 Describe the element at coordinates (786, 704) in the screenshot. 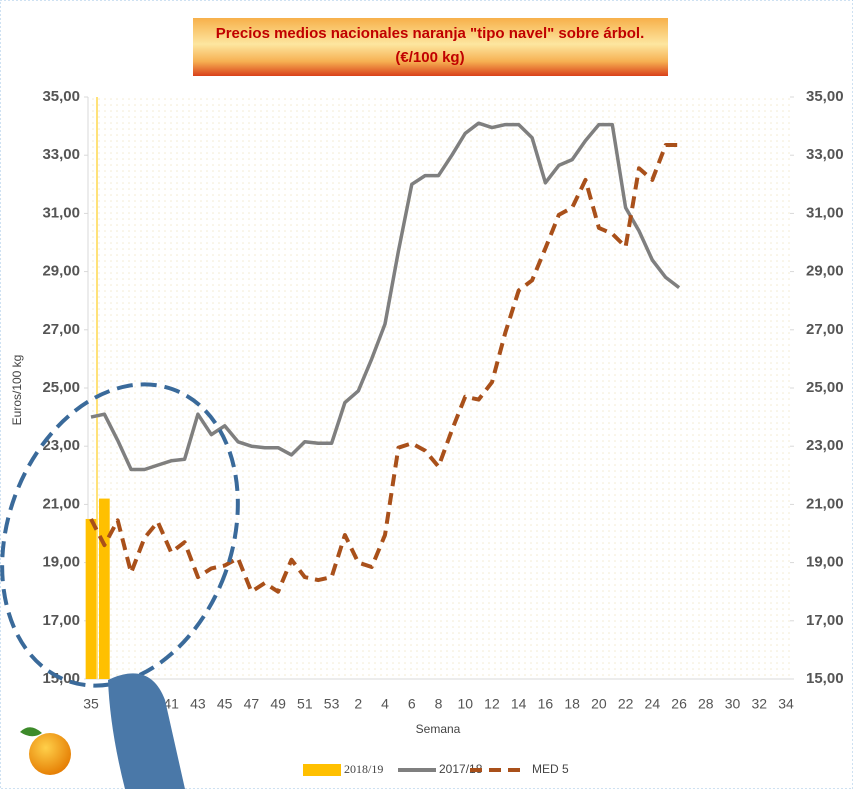

I see `x-tick-label: 34` at that location.